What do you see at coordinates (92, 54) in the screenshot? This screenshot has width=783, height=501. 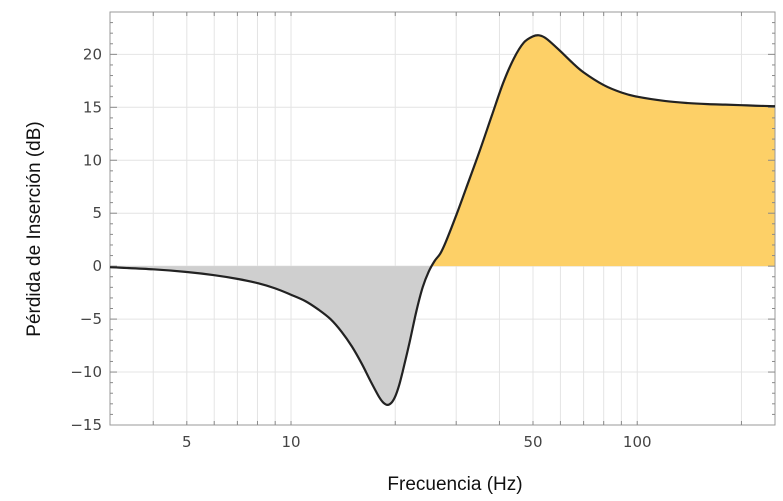 I see `y-tick-label: 20` at bounding box center [92, 54].